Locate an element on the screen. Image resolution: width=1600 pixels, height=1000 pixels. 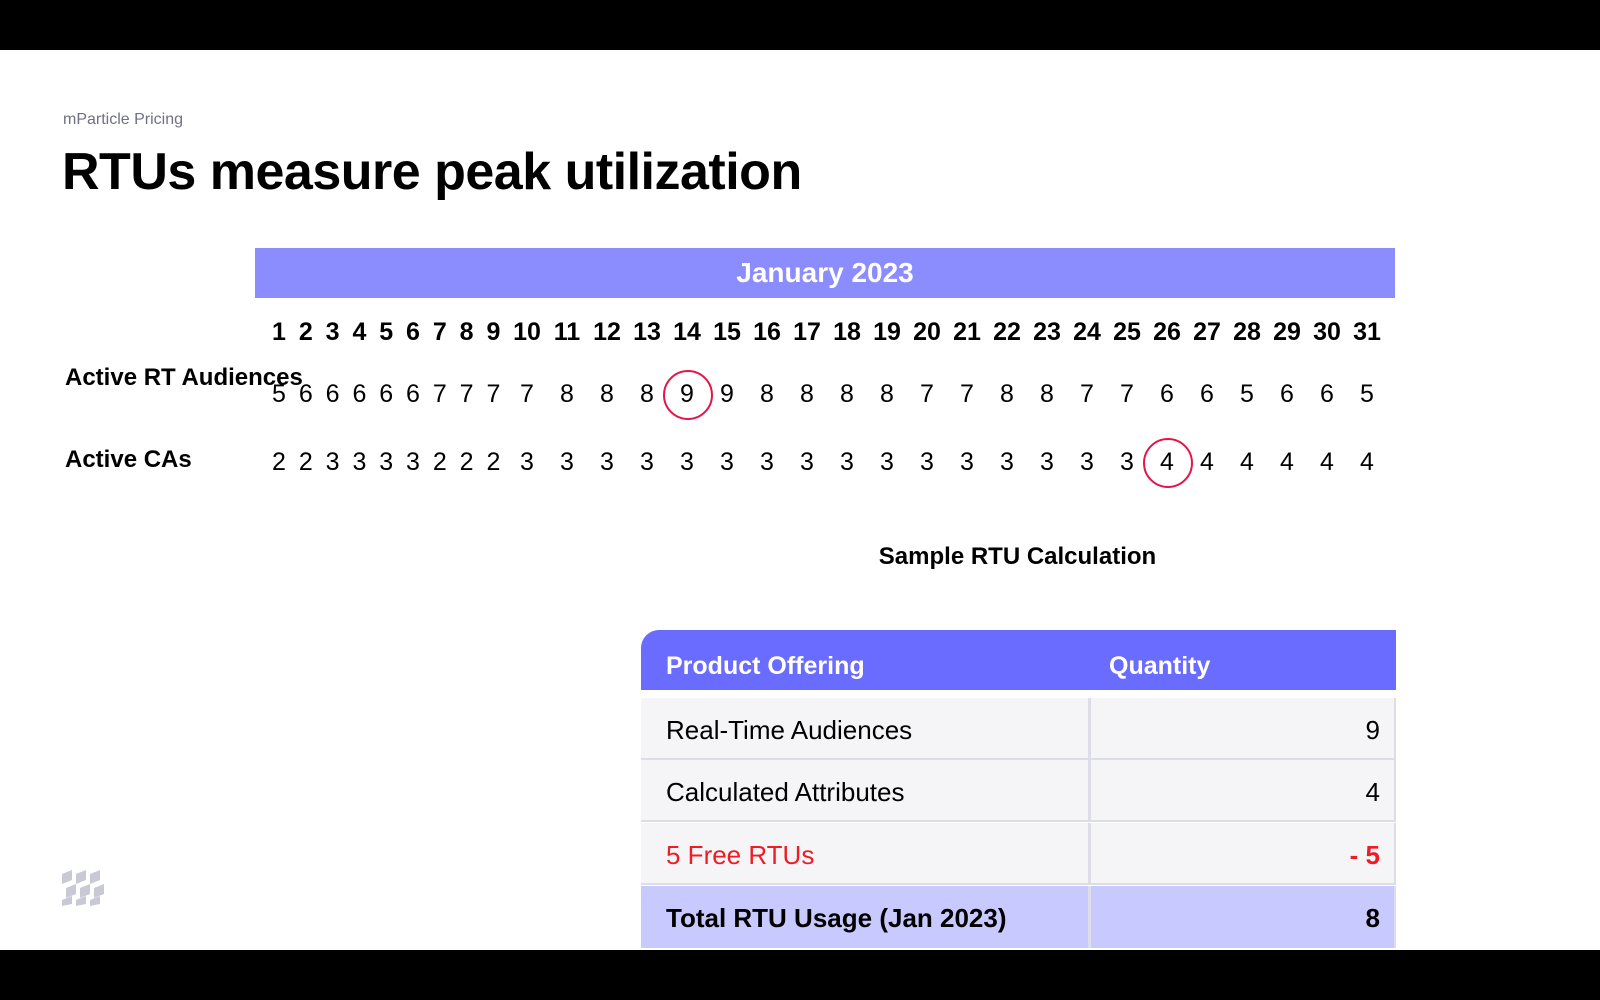
table-row-free-rtus: 5 Free RTUs - 5 is located at coordinates (1018, 854).